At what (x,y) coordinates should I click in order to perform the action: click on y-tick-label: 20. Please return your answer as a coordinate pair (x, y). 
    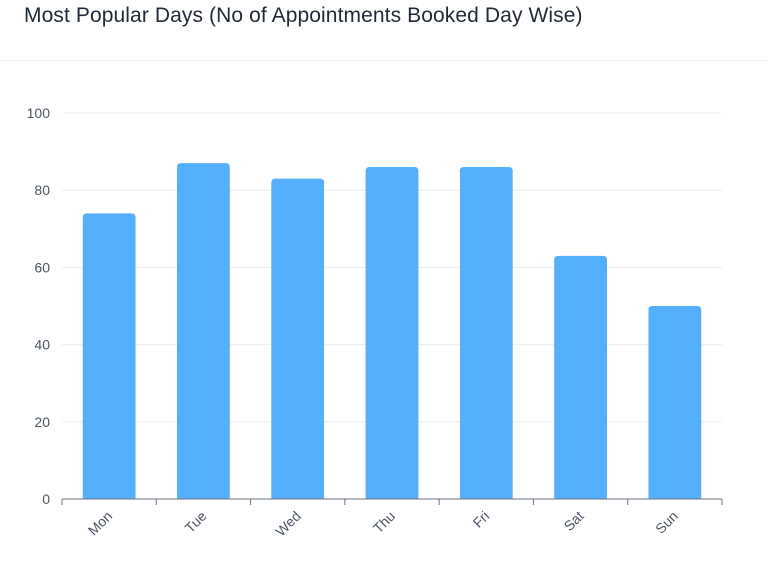
    Looking at the image, I should click on (42, 422).